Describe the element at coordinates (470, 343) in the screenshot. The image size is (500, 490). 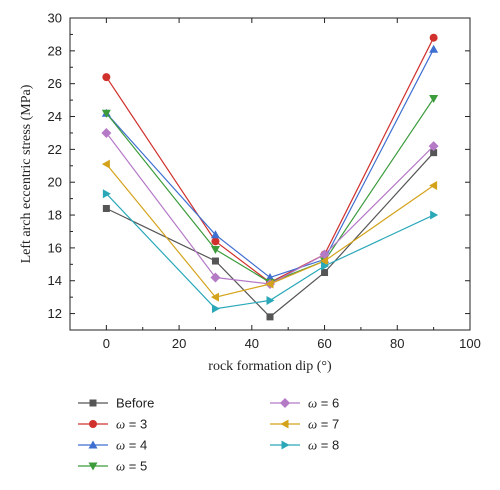
I see `x-tick-label: 100` at that location.